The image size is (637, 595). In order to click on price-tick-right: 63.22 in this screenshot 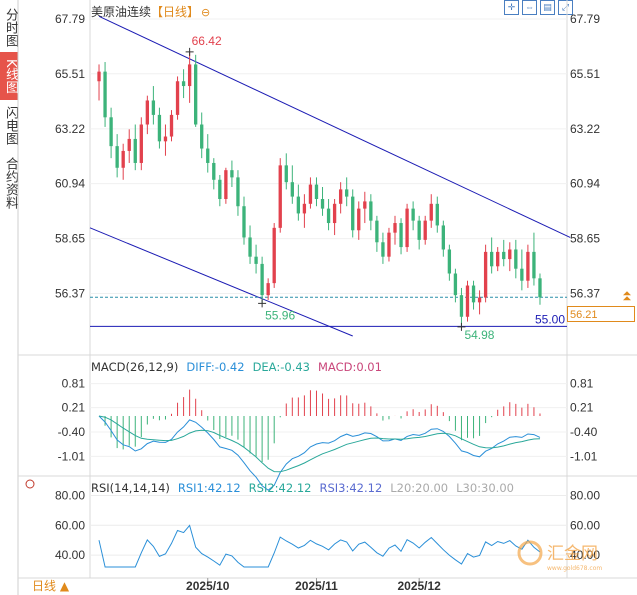, I will do `click(585, 129)`.